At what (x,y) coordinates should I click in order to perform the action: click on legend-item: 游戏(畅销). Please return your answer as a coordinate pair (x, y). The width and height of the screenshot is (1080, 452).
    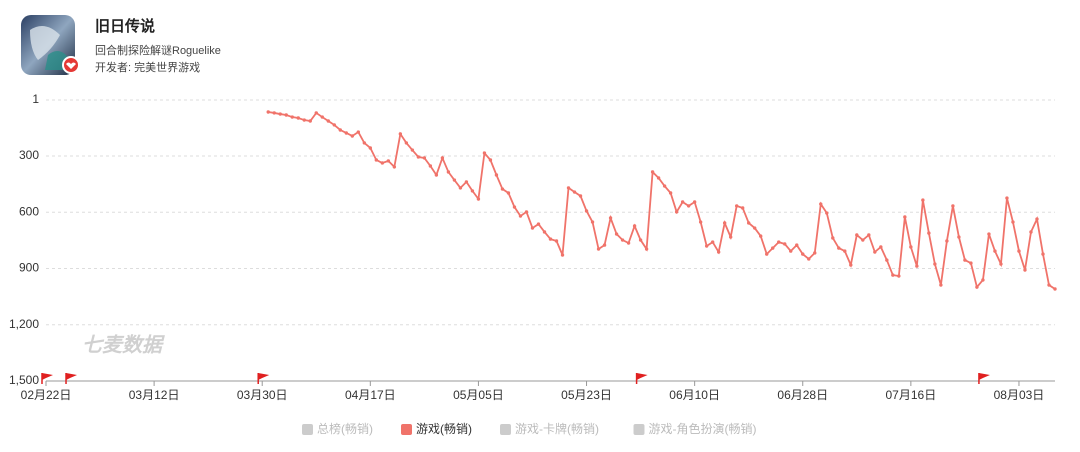
    Looking at the image, I should click on (436, 429).